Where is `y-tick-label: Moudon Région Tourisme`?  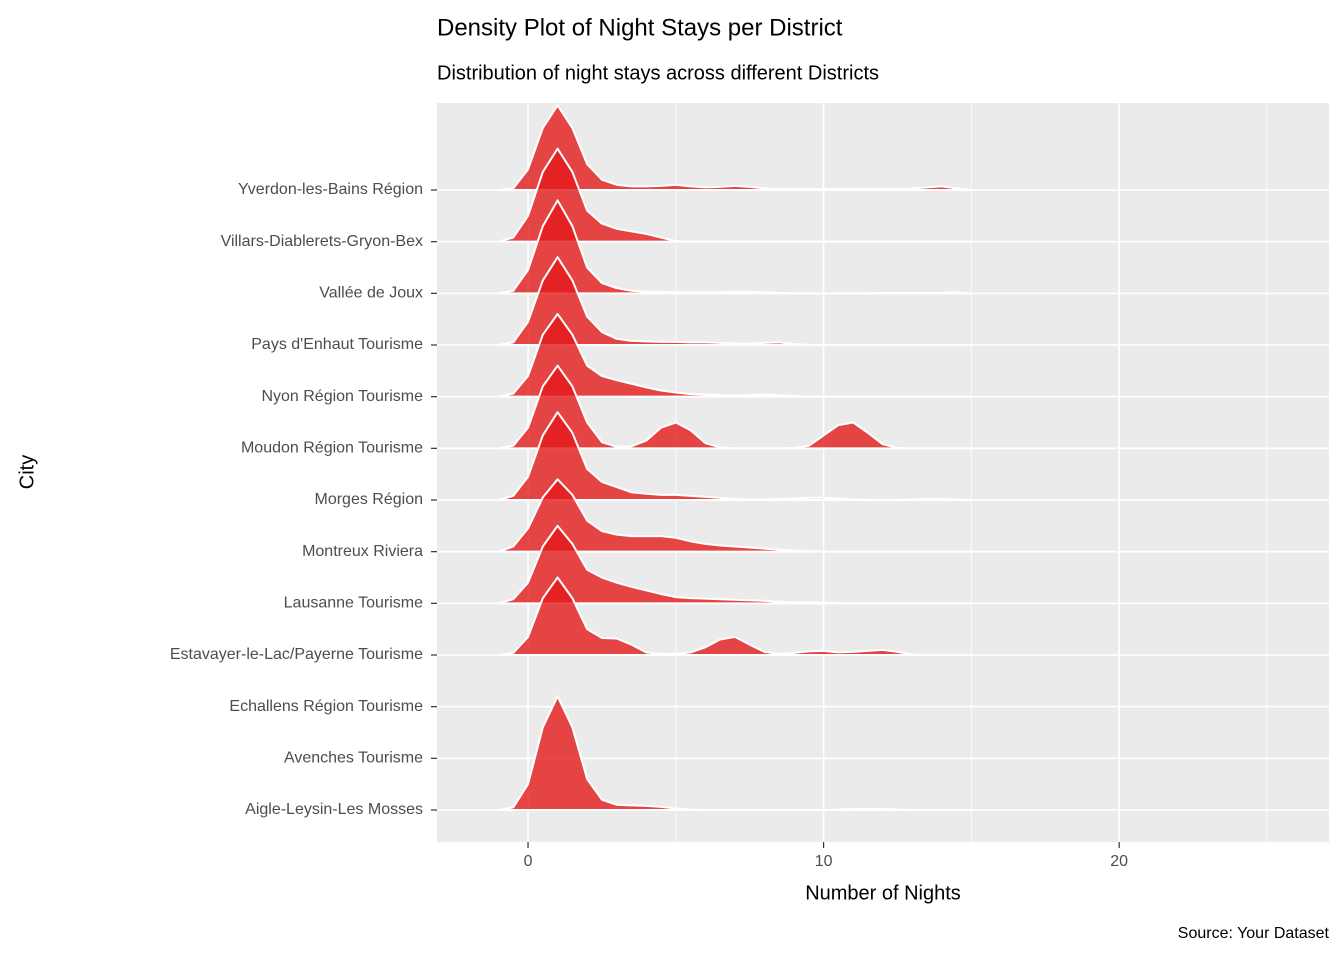 y-tick-label: Moudon Région Tourisme is located at coordinates (332, 448).